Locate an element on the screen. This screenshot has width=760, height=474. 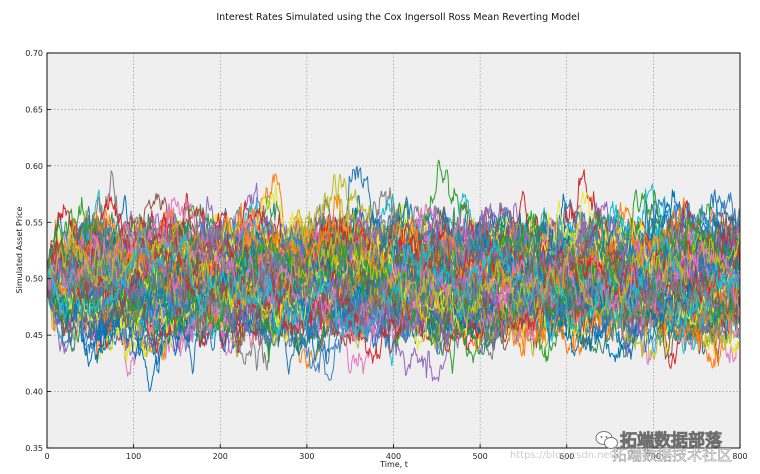
x-tick-label: 500 is located at coordinates (479, 456).